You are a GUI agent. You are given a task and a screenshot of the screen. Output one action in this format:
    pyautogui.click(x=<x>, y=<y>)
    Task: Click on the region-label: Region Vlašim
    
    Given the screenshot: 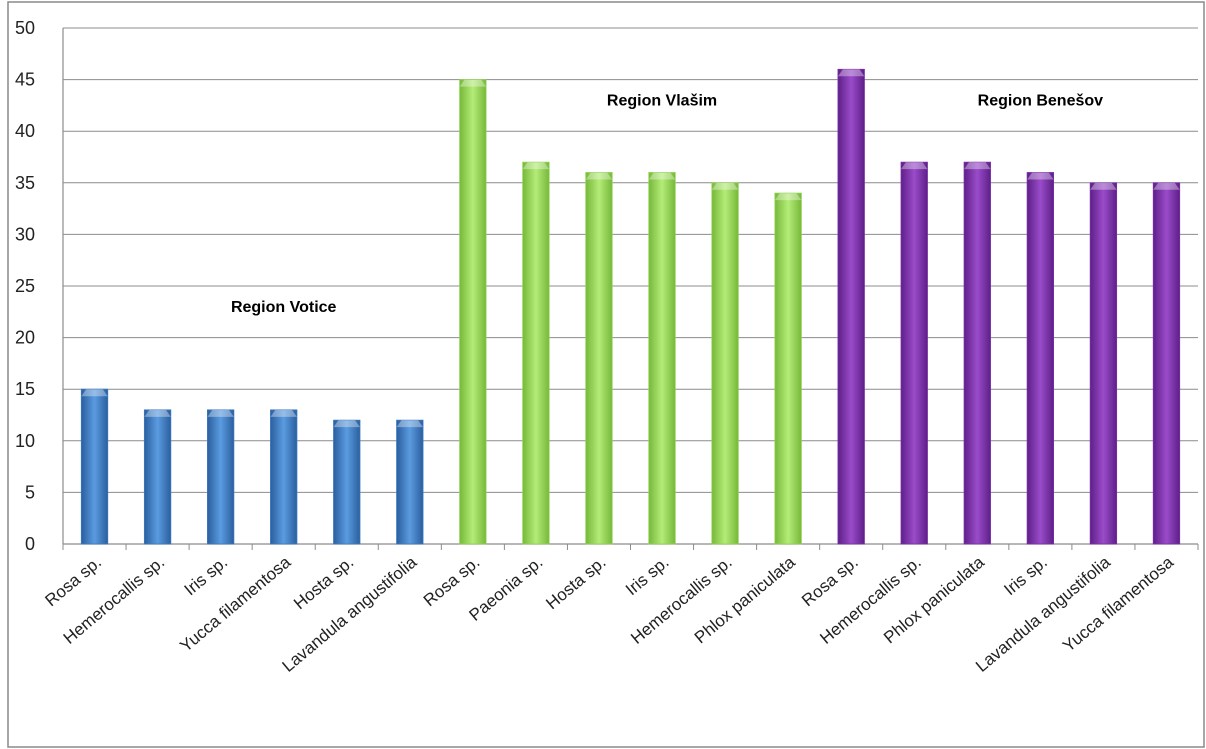 What is the action you would take?
    pyautogui.click(x=662, y=100)
    